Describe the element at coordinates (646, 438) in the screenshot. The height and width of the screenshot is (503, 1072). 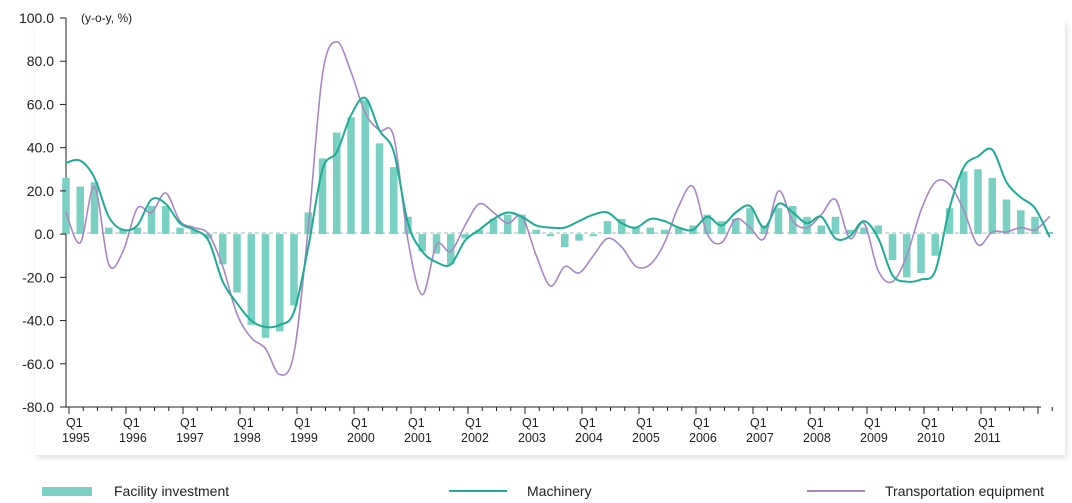
I see `x-tick-year-label: 2005` at that location.